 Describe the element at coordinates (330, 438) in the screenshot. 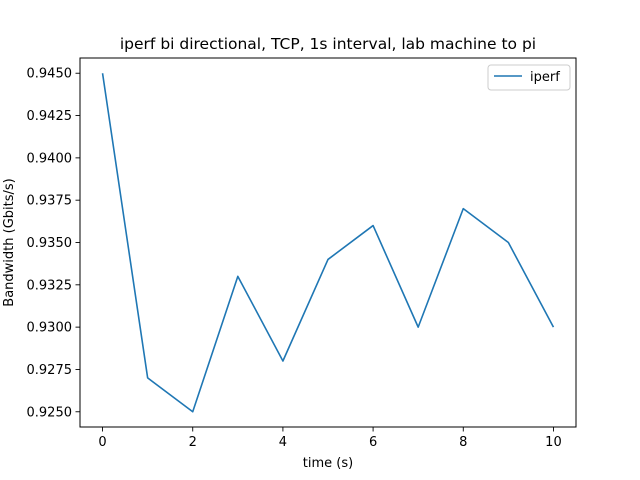

I see `x-axis: 0 2 4 6 8 10` at that location.